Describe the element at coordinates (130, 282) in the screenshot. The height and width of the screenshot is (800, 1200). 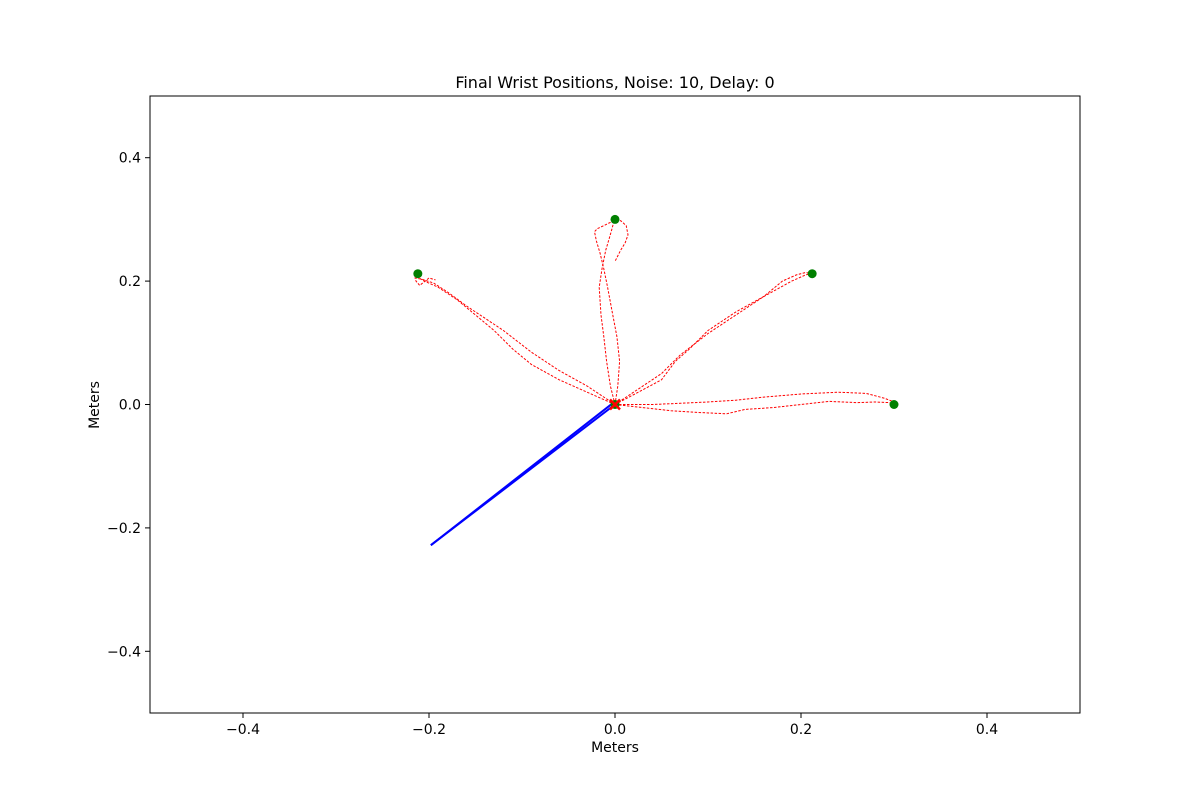
I see `y-tick-label: 0.2` at that location.